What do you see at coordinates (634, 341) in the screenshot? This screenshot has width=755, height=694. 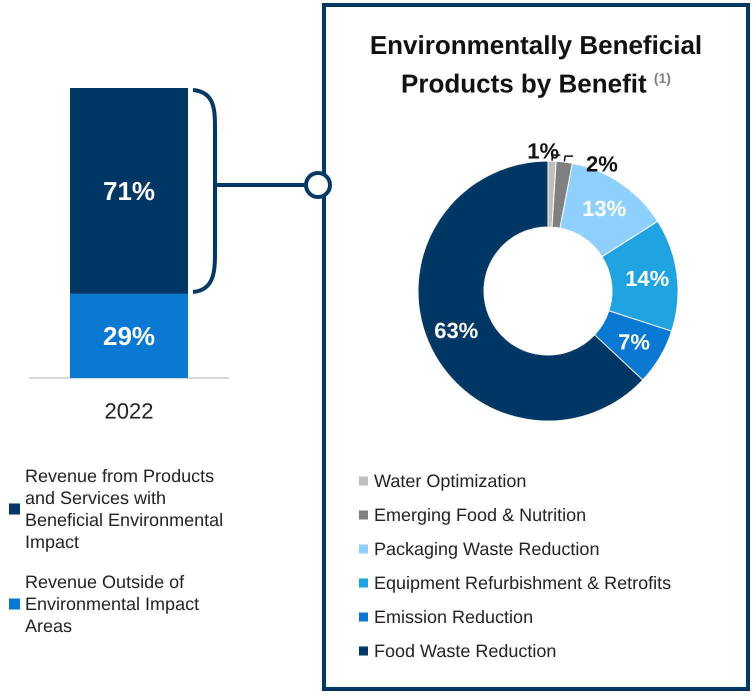 I see `data-label: 7%` at bounding box center [634, 341].